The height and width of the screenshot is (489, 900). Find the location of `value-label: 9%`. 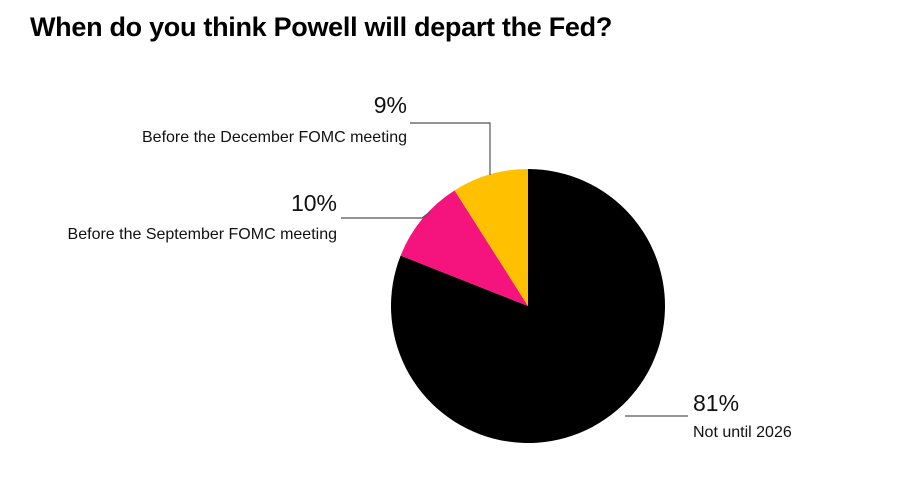

value-label: 9% is located at coordinates (390, 105).